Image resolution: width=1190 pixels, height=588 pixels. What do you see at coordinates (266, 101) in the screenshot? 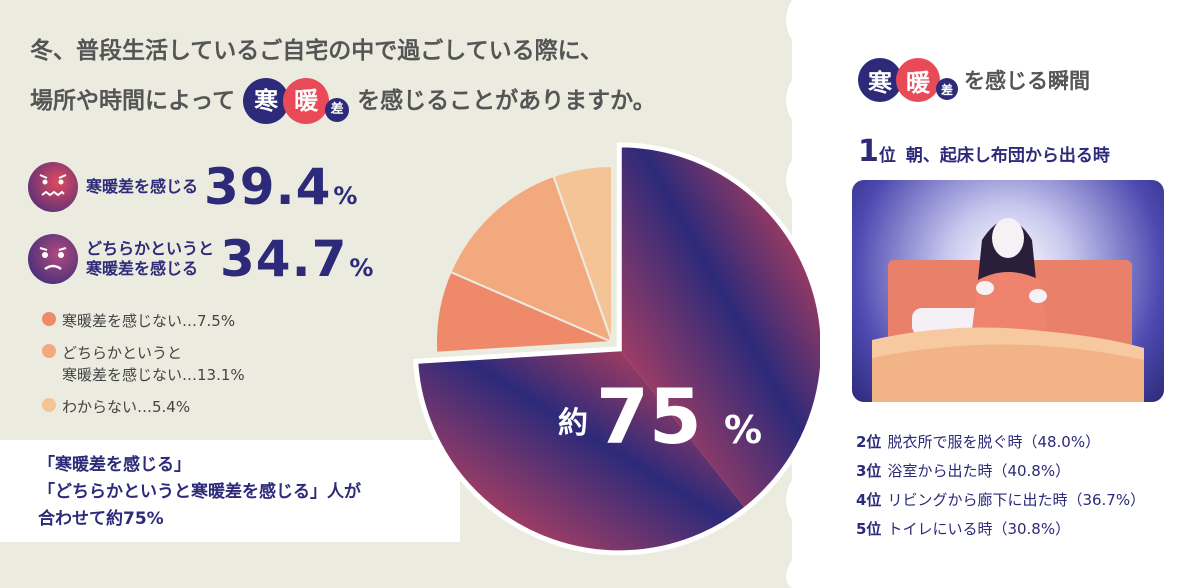
I see `badge-kanji-1: 寒` at bounding box center [266, 101].